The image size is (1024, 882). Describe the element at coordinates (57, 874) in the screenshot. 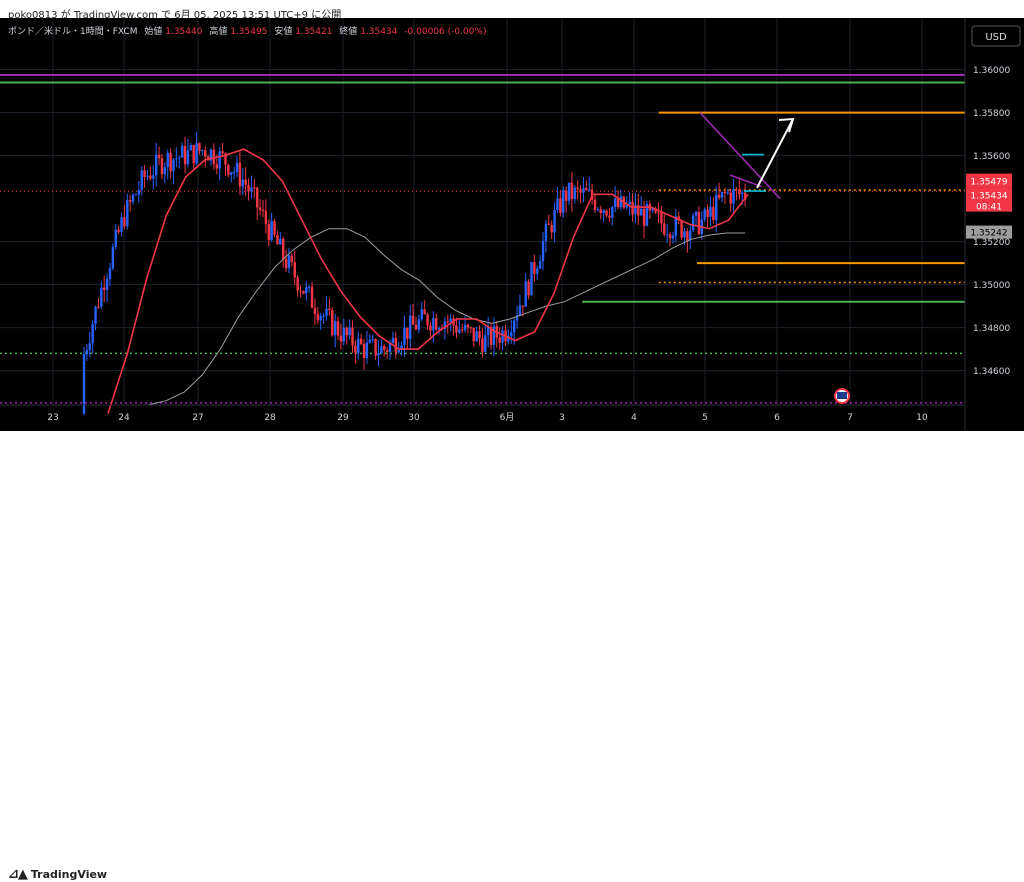

I see `tradingview-logo: ⊿▲ TradingView` at that location.